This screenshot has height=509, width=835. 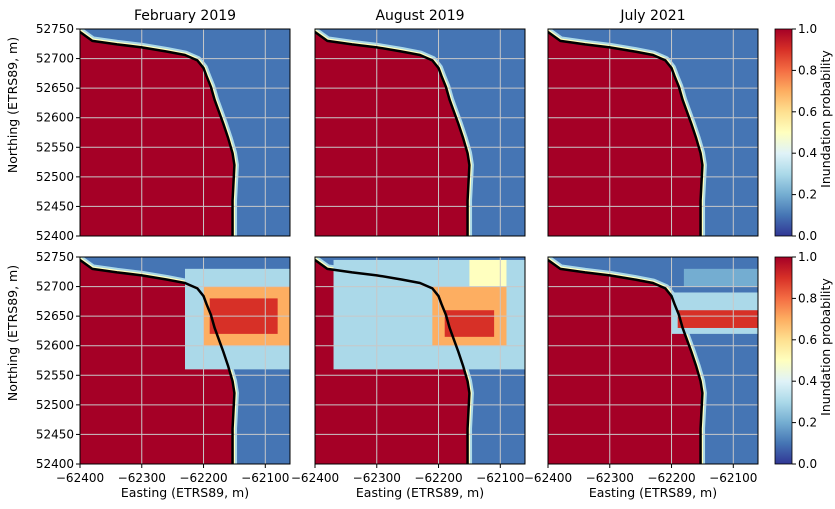 What do you see at coordinates (12, 105) in the screenshot?
I see `y-axis-label-row-1: Northing (ETRS89, m)` at bounding box center [12, 105].